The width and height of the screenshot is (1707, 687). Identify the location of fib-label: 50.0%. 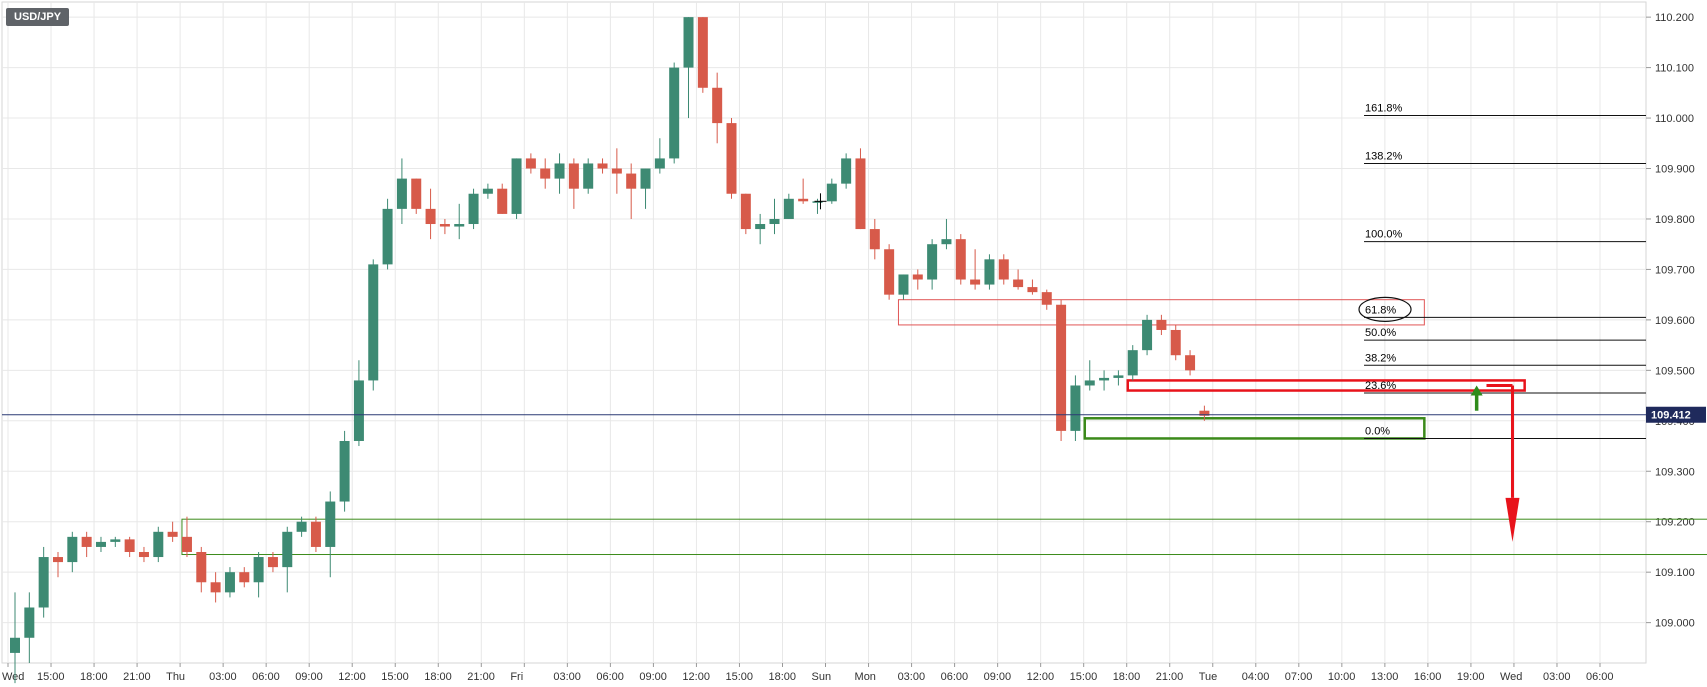
(1380, 333).